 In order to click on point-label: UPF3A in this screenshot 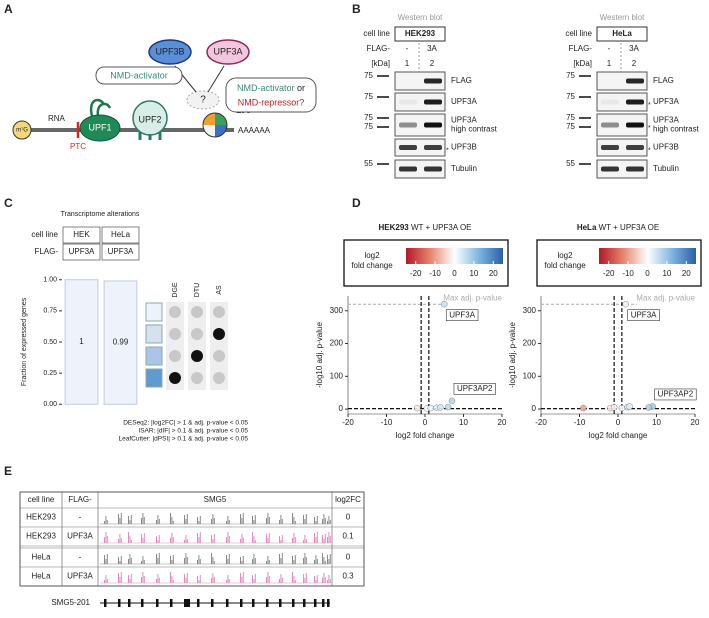, I will do `click(644, 314)`.